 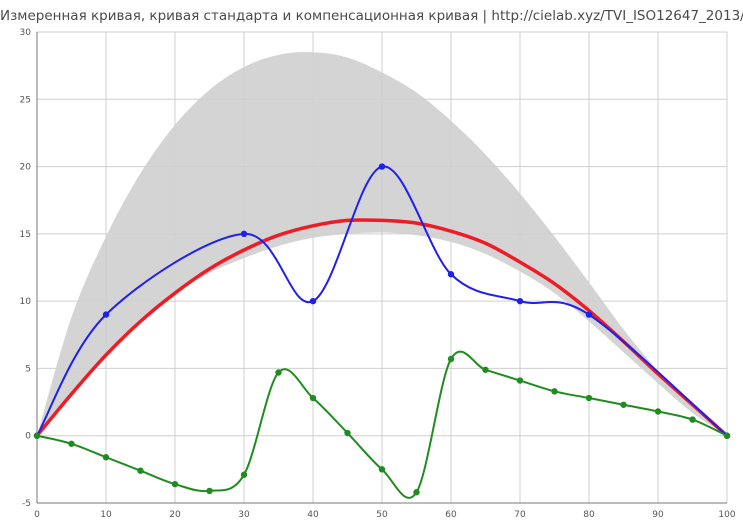 I want to click on y-tick-label: 0, so click(x=28, y=437).